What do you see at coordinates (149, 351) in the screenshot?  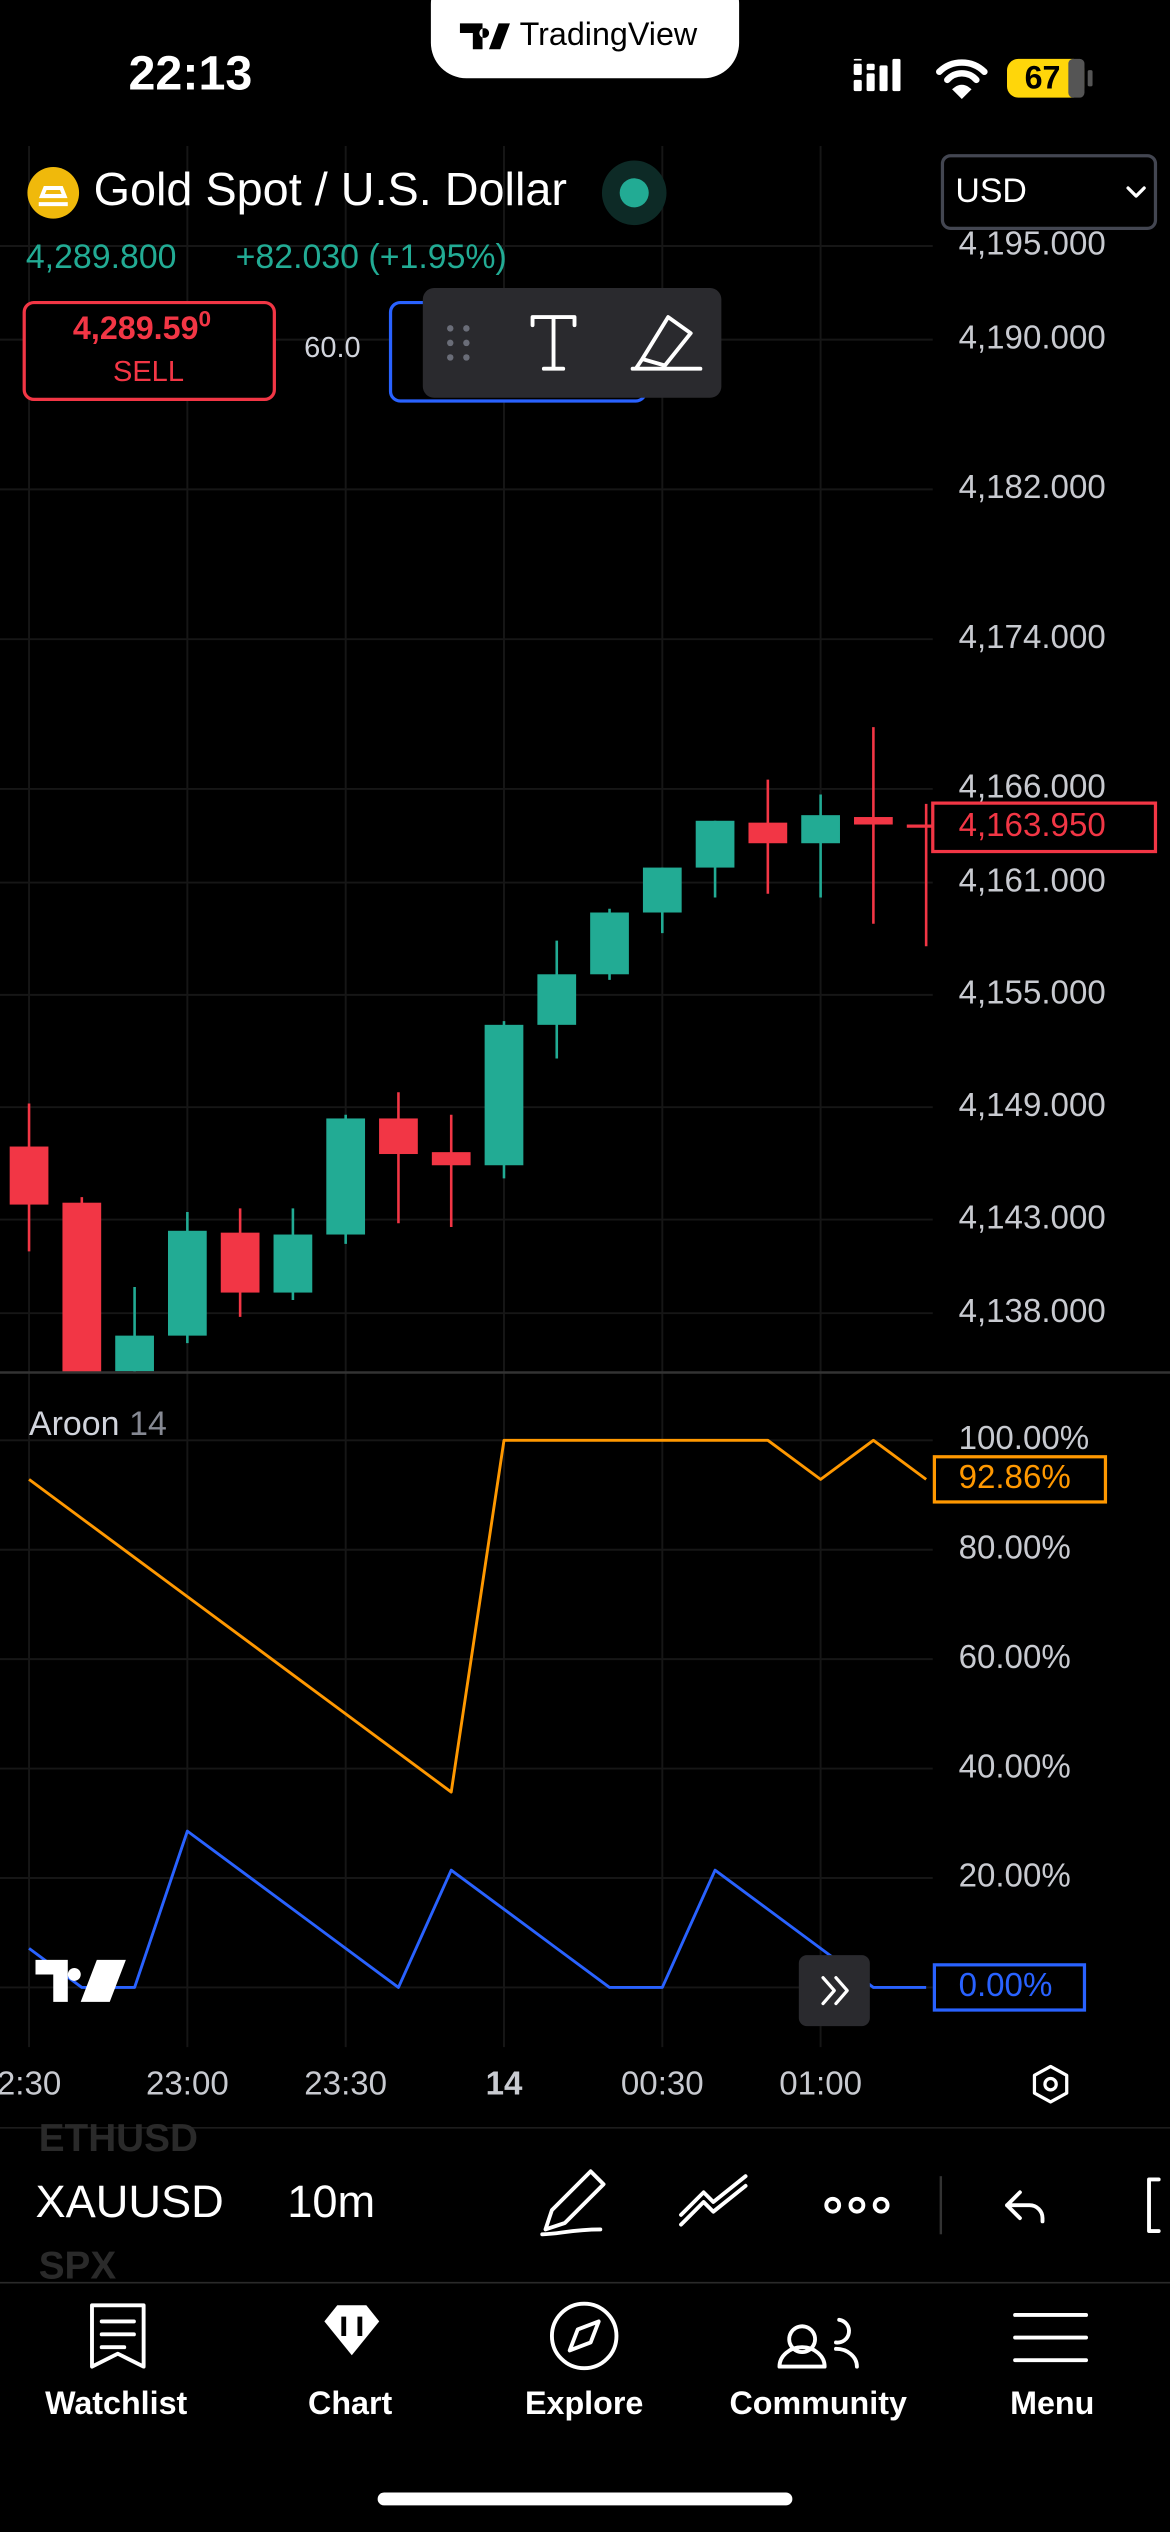 I see `sell-button` at bounding box center [149, 351].